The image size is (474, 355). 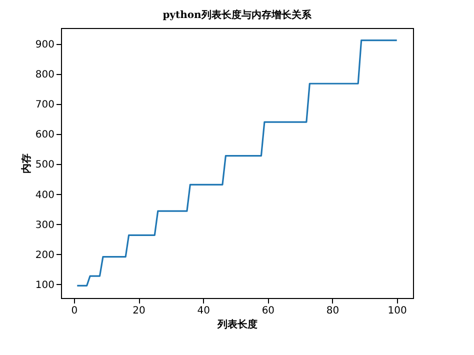 I want to click on y-tick-label: 600, so click(x=44, y=135).